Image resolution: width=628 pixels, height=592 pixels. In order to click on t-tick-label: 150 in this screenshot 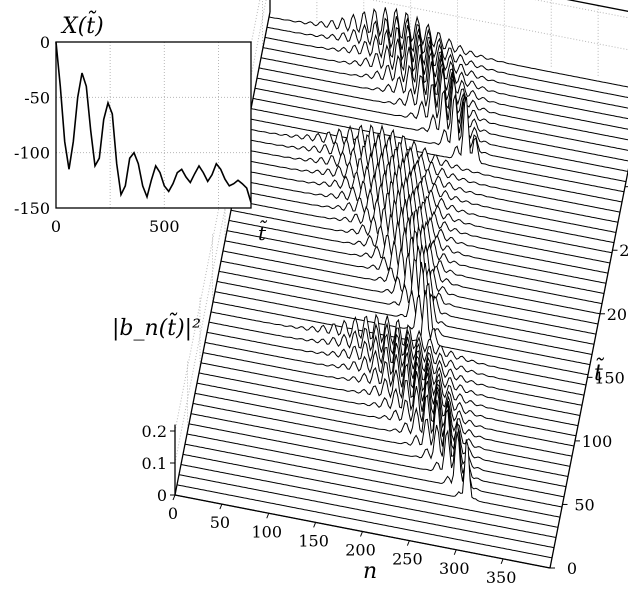, I will do `click(609, 377)`.